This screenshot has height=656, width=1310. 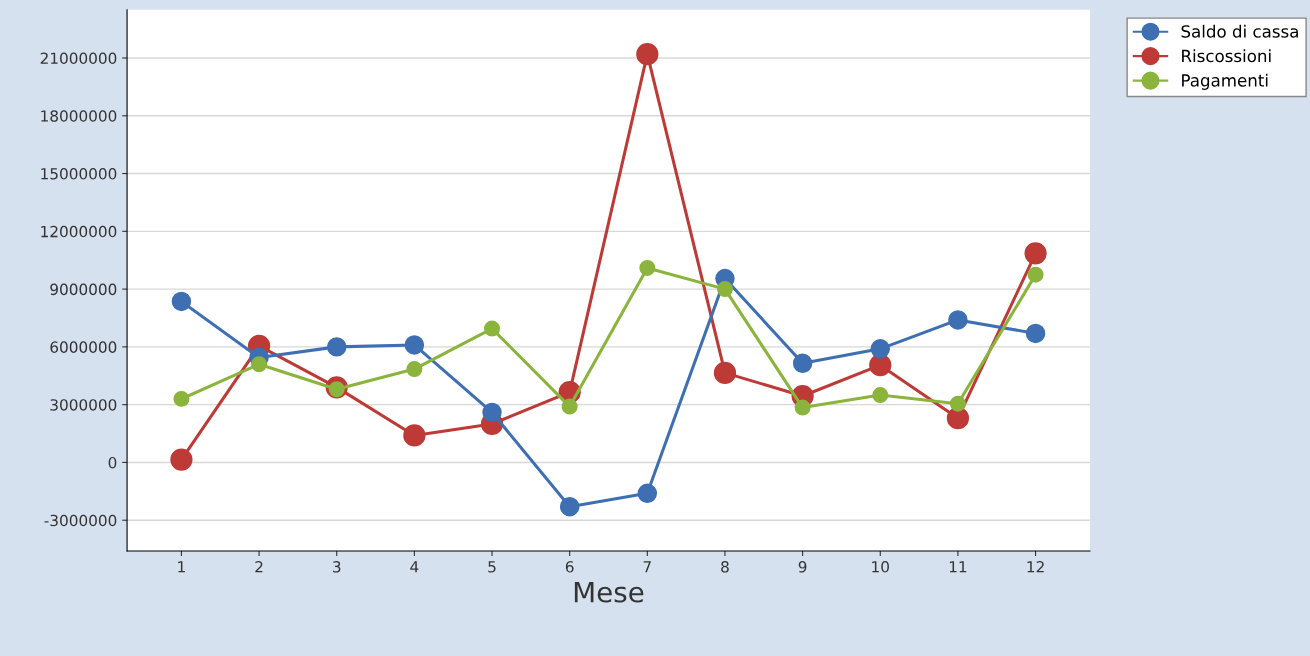 I want to click on x-tick-label: 11, so click(x=958, y=567).